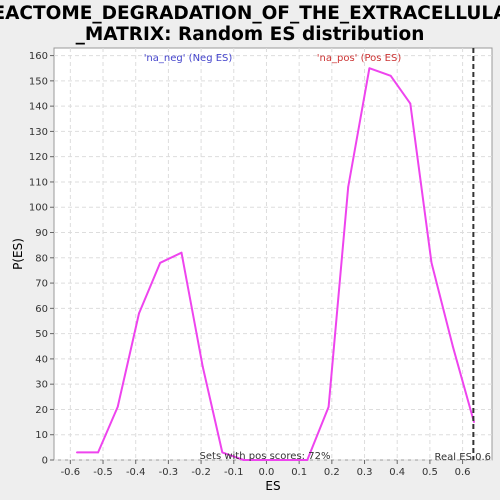 This screenshot has width=500, height=500. Describe the element at coordinates (41, 385) in the screenshot. I see `y-tick-label: 30` at that location.